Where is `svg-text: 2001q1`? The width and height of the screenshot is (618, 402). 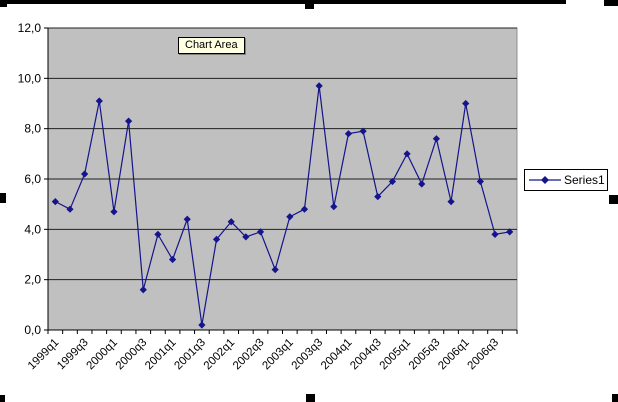
svg-text: 2001q1 is located at coordinates (161, 355).